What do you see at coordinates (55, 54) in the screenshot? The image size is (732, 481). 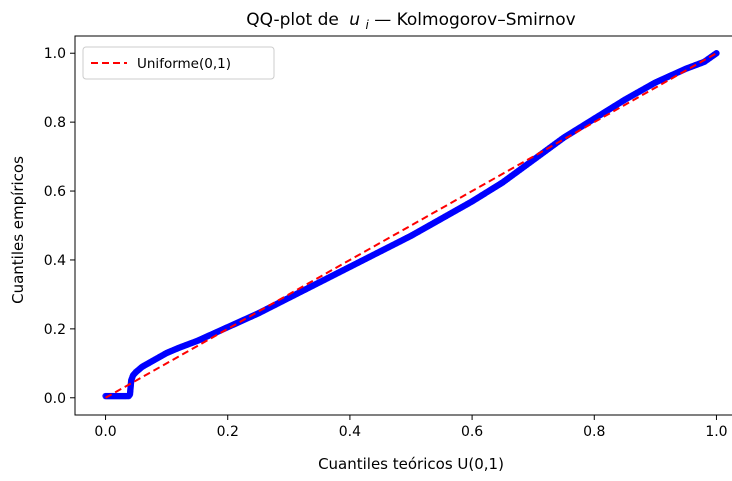 I see `y-tick-label: 1.0` at bounding box center [55, 54].